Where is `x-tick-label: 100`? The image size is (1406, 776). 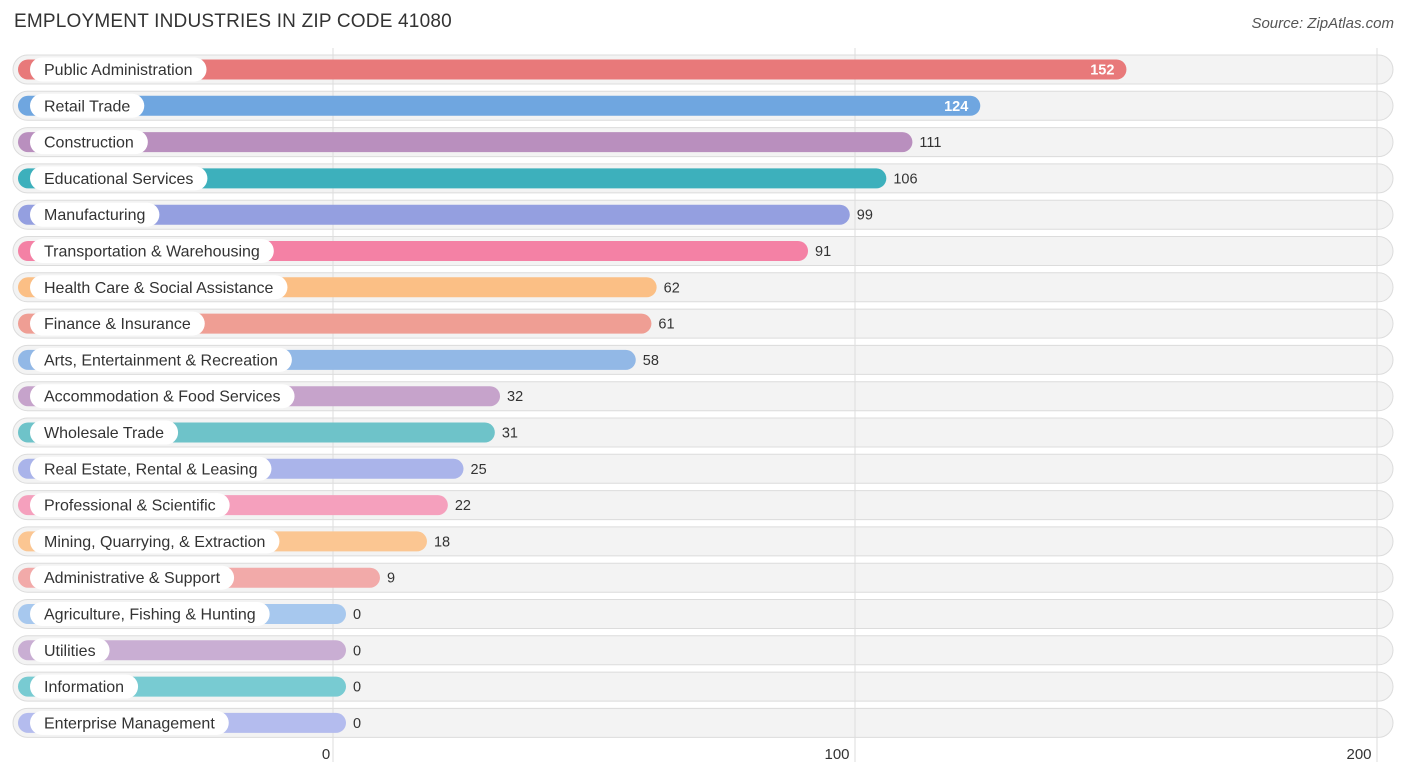
x-tick-label: 100 is located at coordinates (836, 754).